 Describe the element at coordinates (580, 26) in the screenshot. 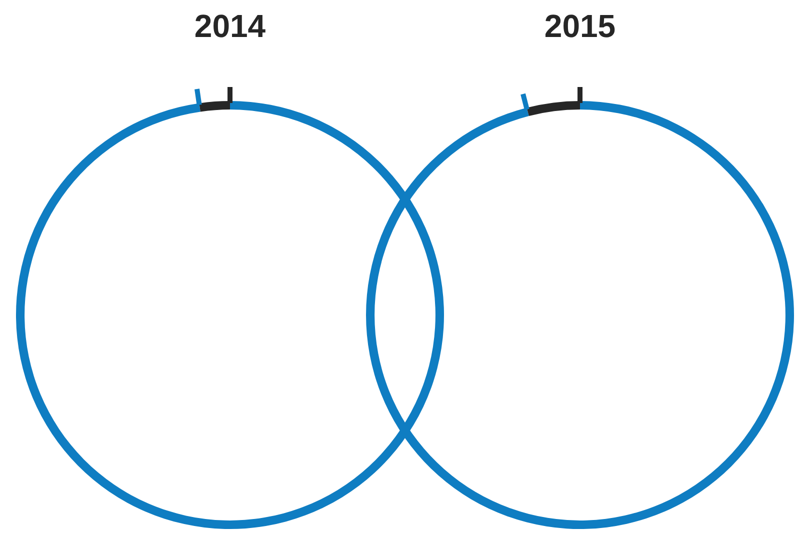

I see `chart-title: 2015` at that location.